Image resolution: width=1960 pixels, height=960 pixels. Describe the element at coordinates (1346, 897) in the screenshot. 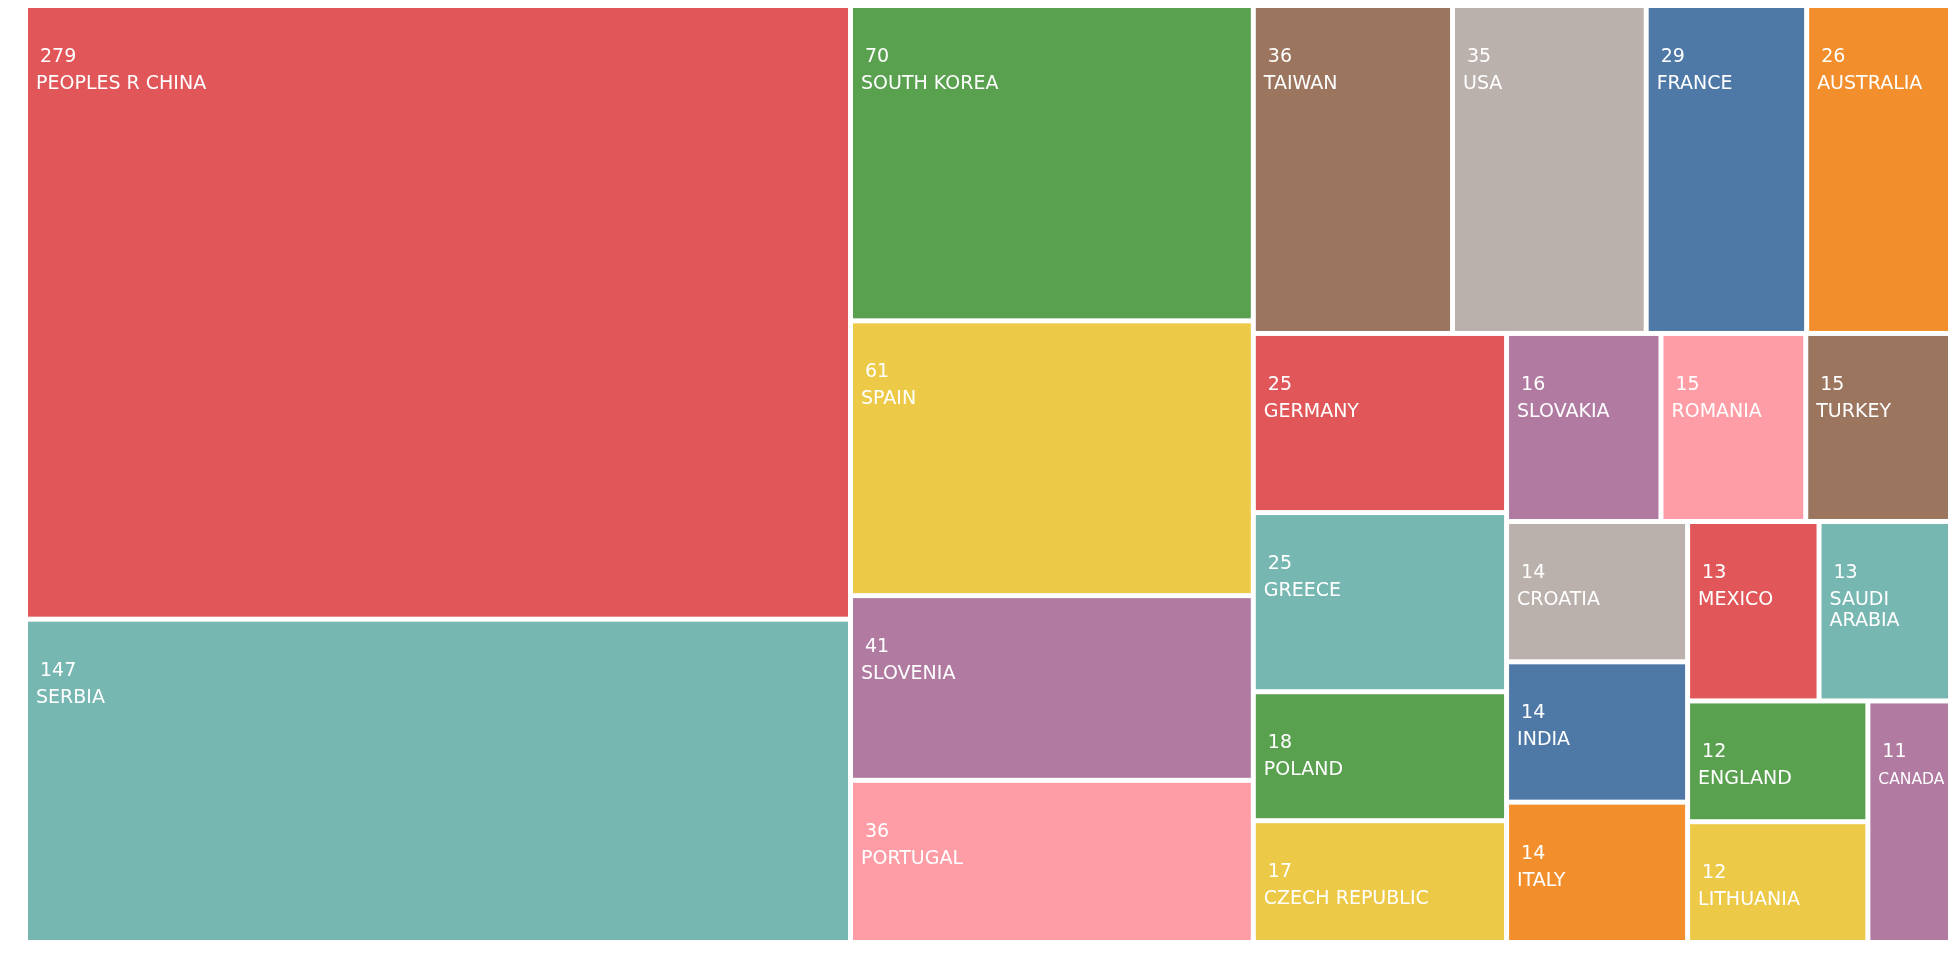

I see `category-label: CZECH REPUBLIC` at that location.